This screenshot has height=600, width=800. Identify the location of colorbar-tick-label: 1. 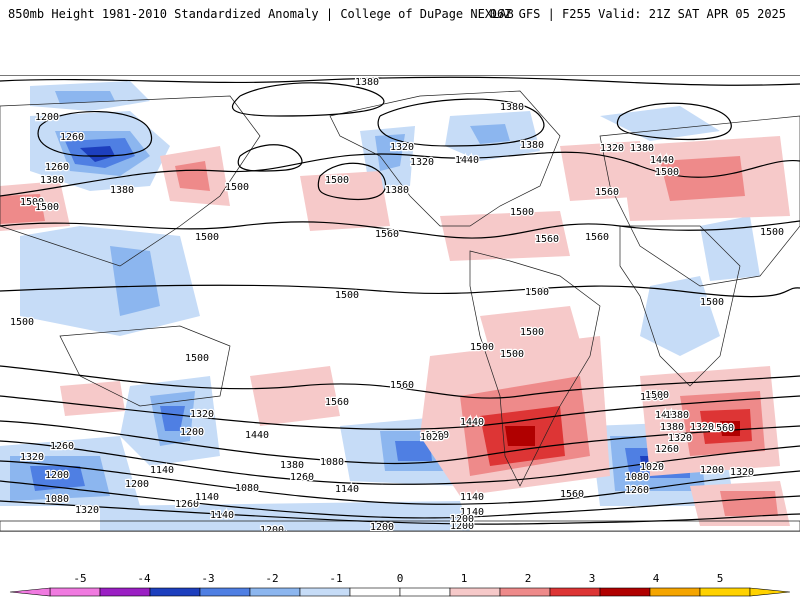
(464, 578).